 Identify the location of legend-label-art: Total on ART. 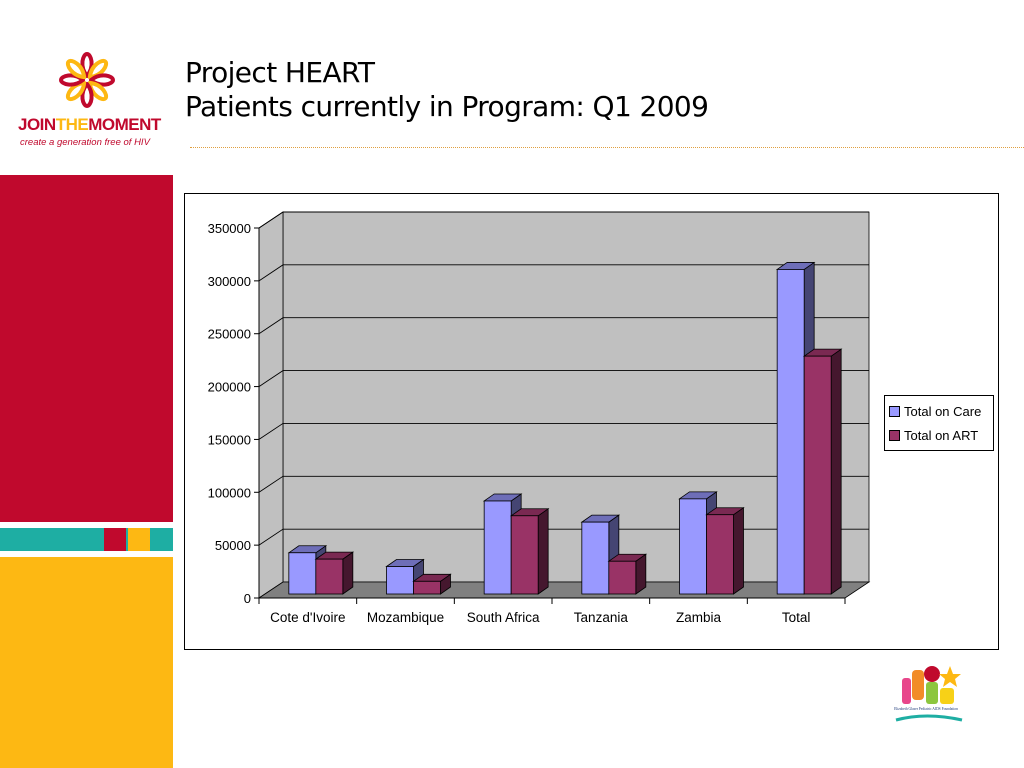
(941, 435).